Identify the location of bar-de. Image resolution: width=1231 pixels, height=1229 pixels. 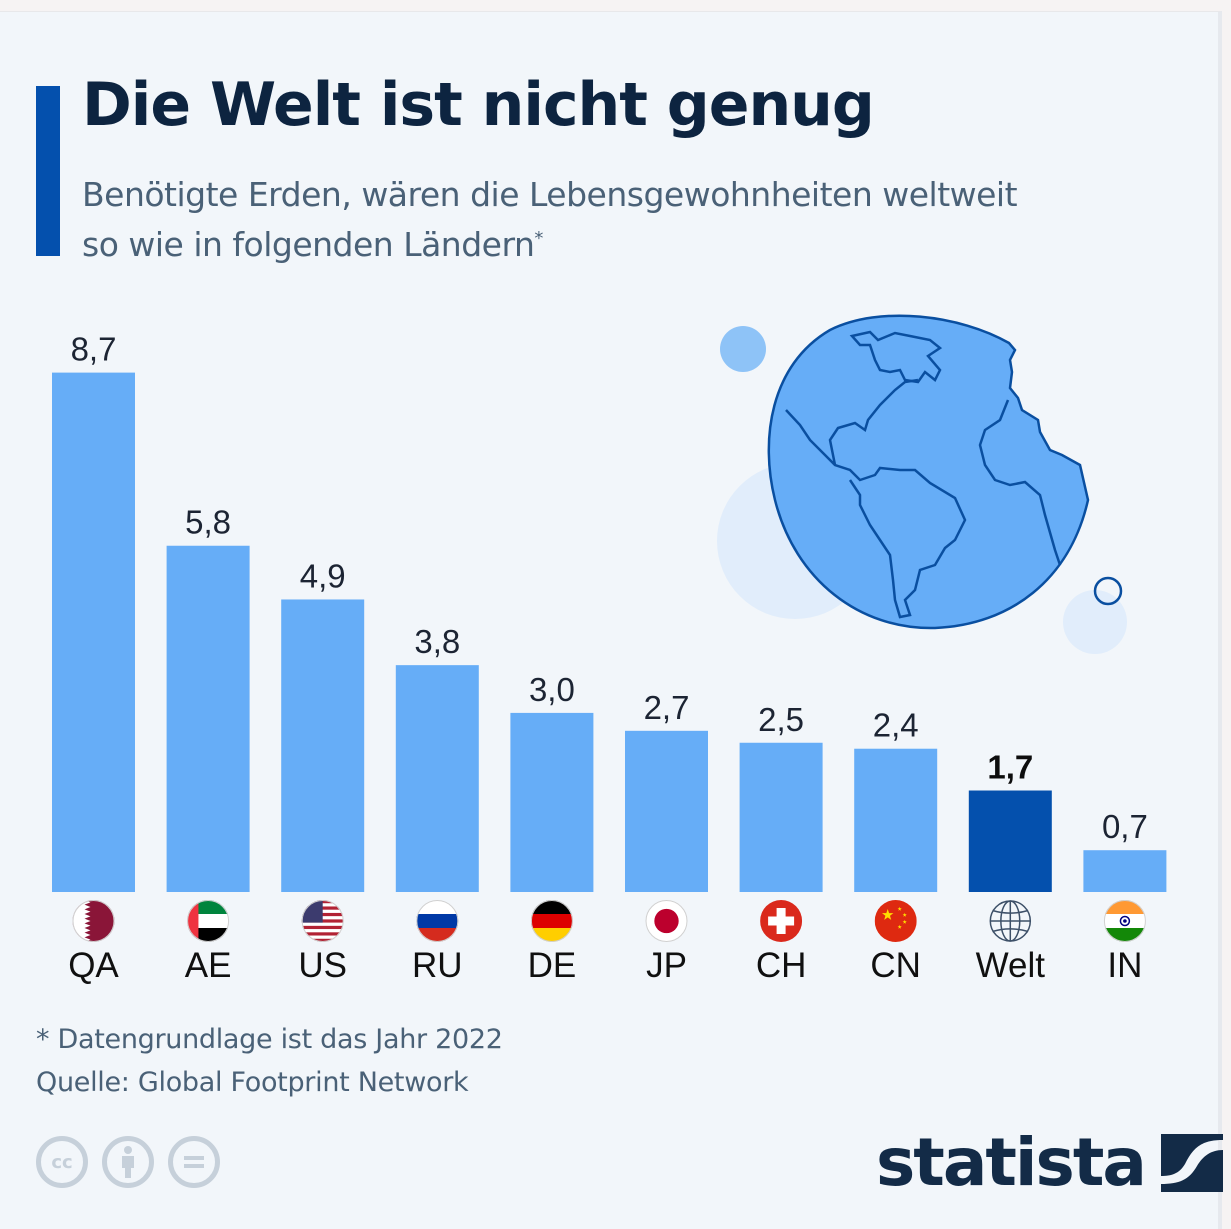
(552, 802).